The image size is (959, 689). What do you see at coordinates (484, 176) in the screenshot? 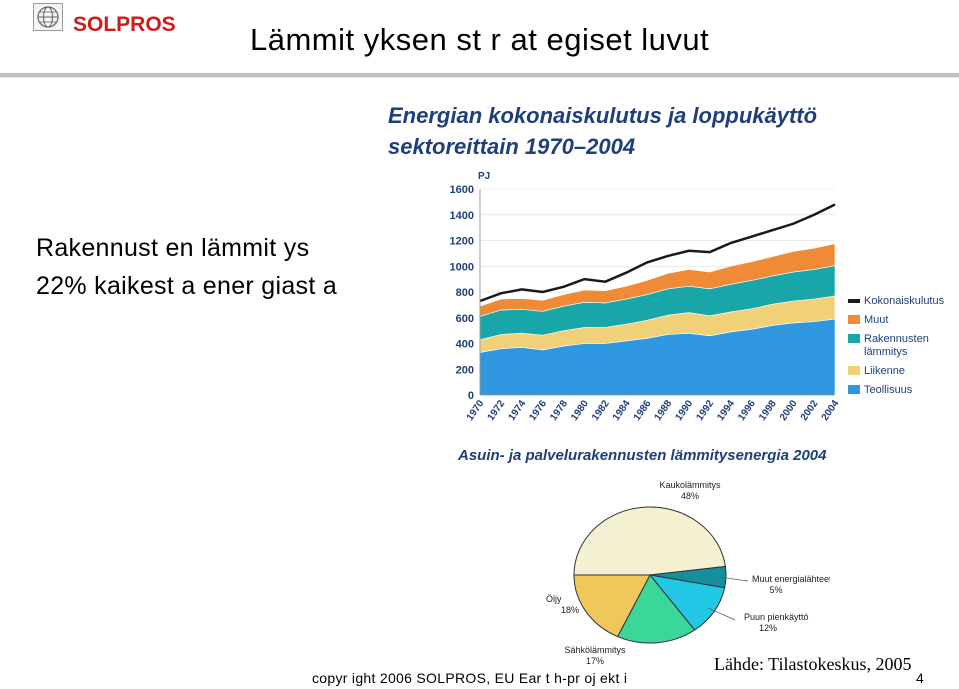
I see `y-axis-label: PJ` at bounding box center [484, 176].